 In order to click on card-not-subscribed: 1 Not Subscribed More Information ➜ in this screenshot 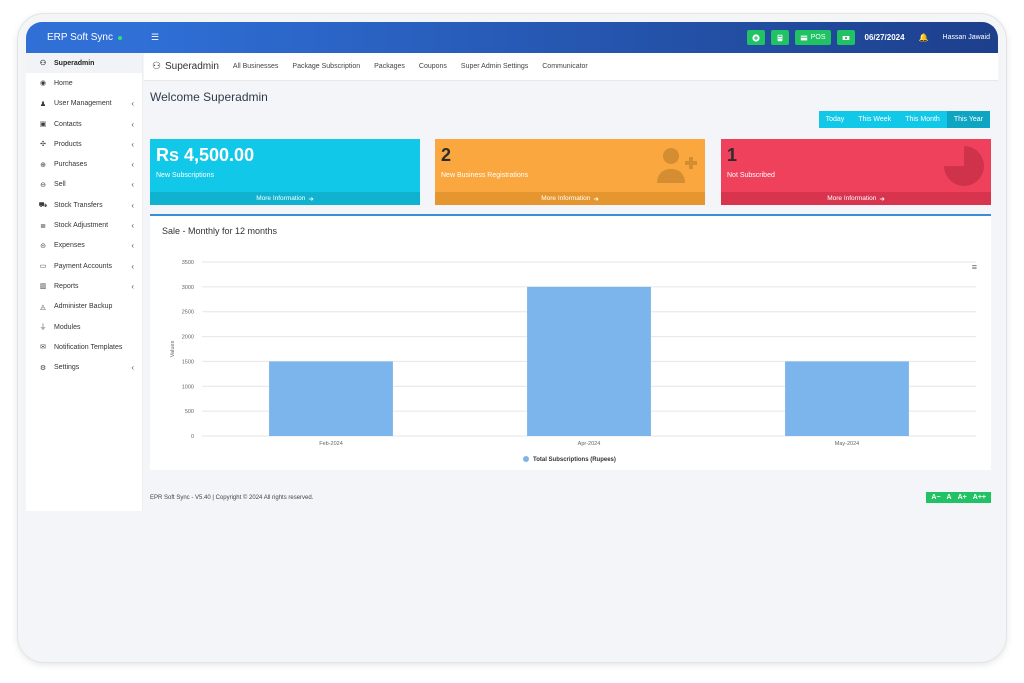, I will do `click(856, 172)`.